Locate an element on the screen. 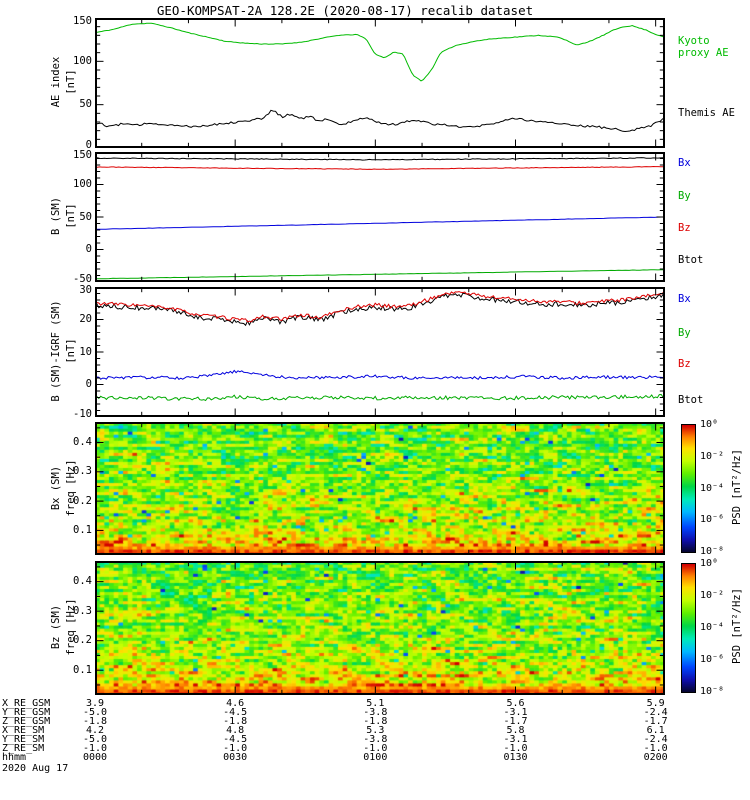  panel-bz_spec is located at coordinates (380, 628).